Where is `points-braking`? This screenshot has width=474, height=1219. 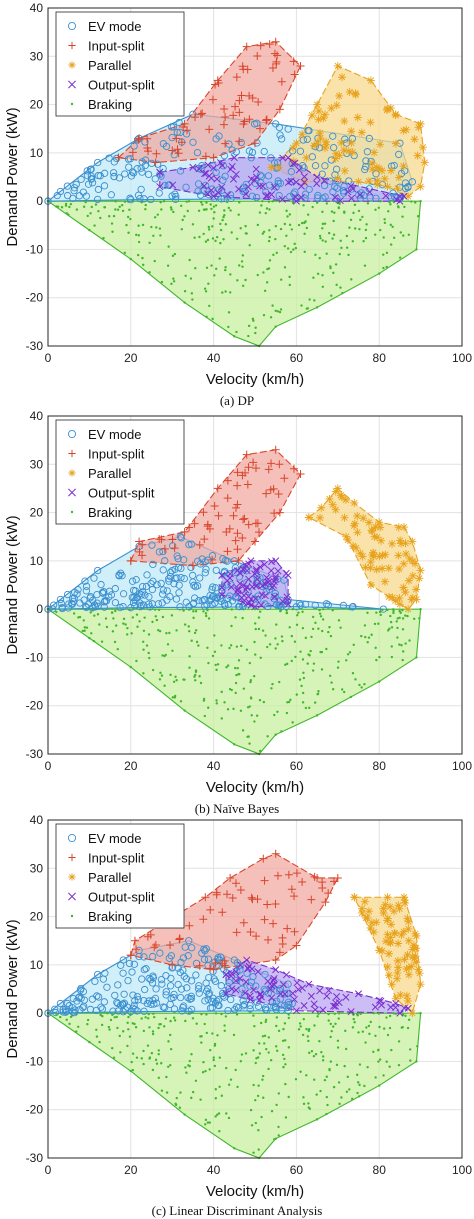
points-braking is located at coordinates (234, 681).